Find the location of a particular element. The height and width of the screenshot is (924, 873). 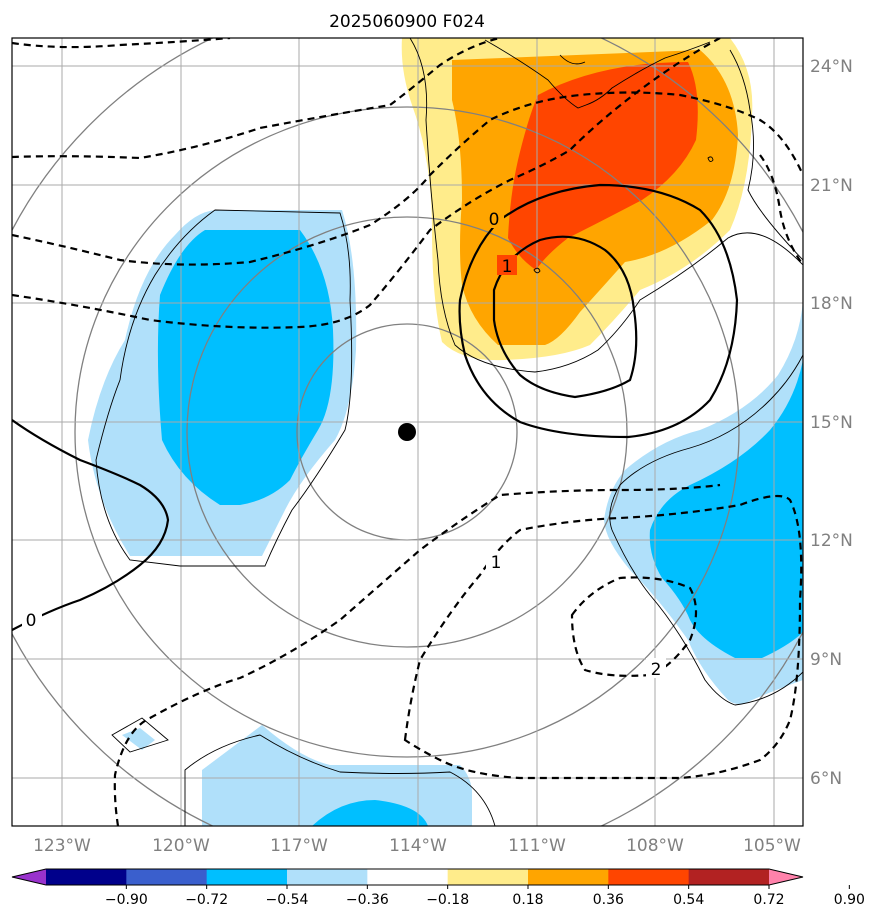

negative-anomaly-east-medium is located at coordinates (726, 509).